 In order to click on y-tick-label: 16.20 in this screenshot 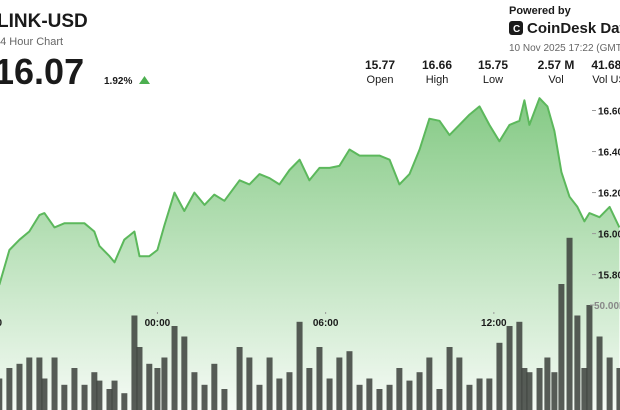, I will do `click(609, 194)`.